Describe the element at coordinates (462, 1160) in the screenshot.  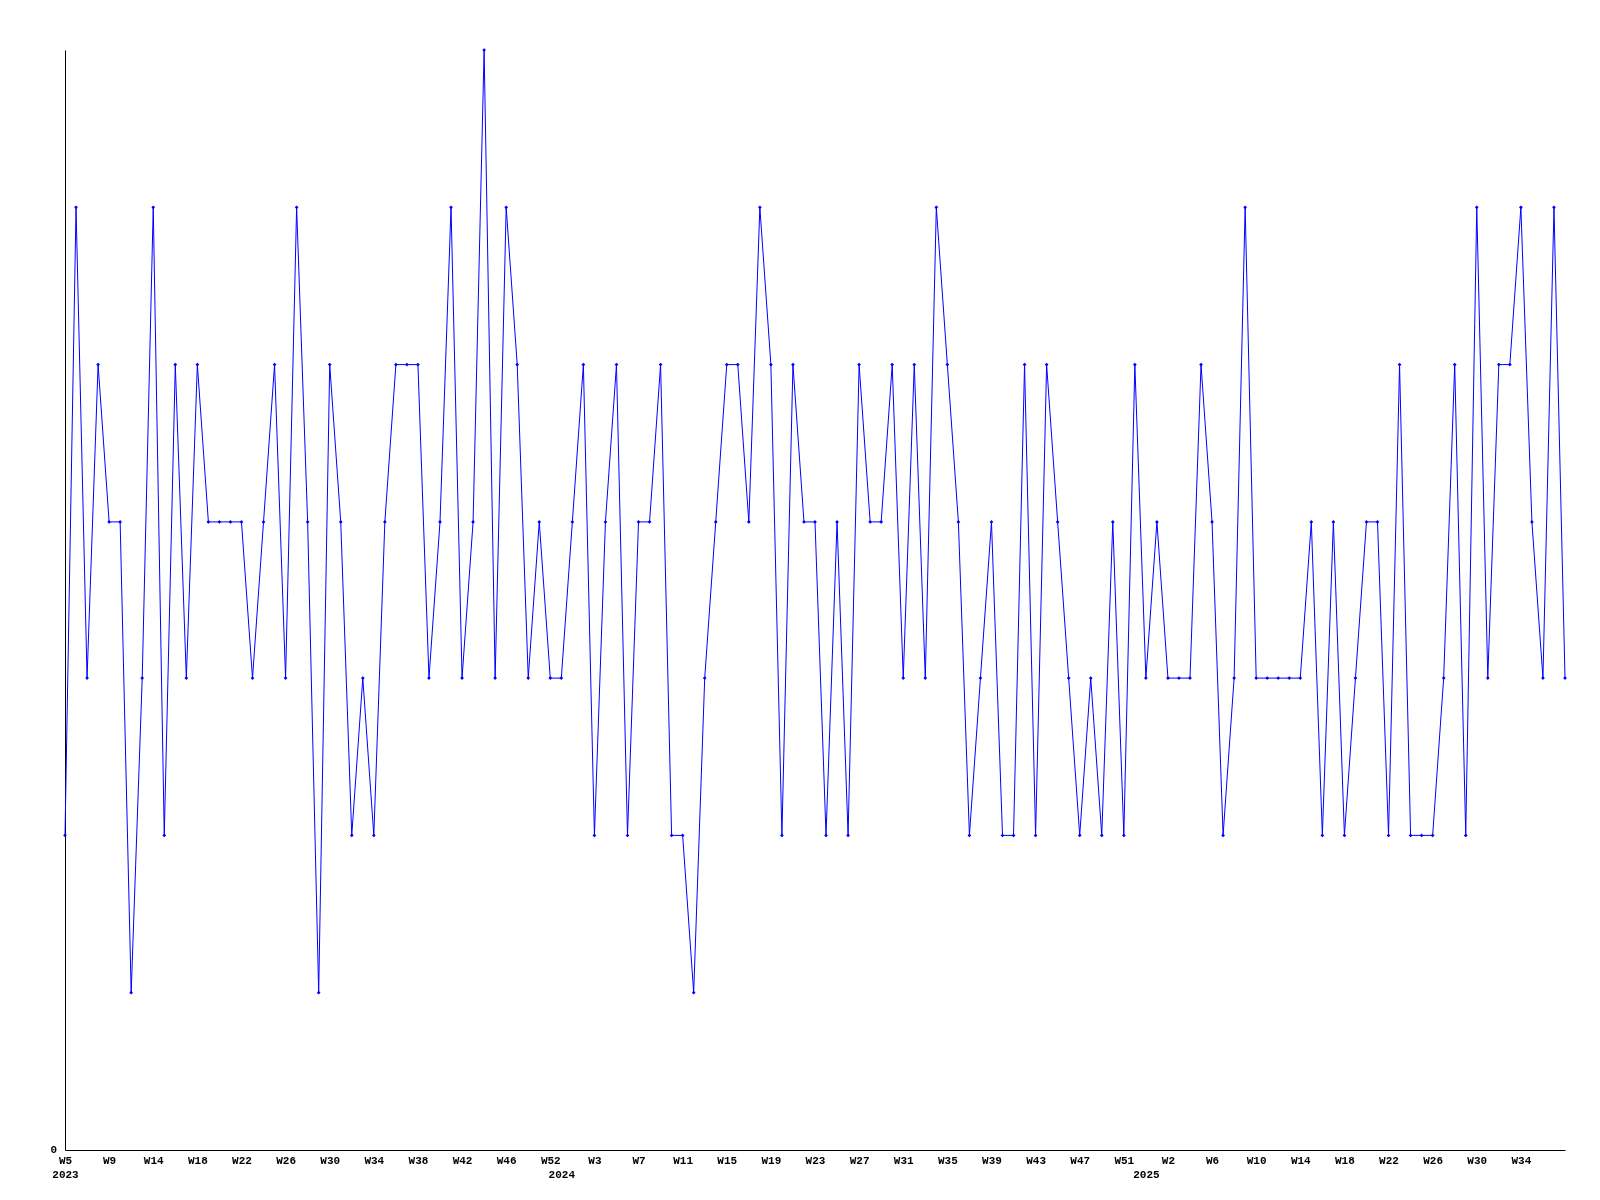
I see `x-tick-label: W42` at that location.